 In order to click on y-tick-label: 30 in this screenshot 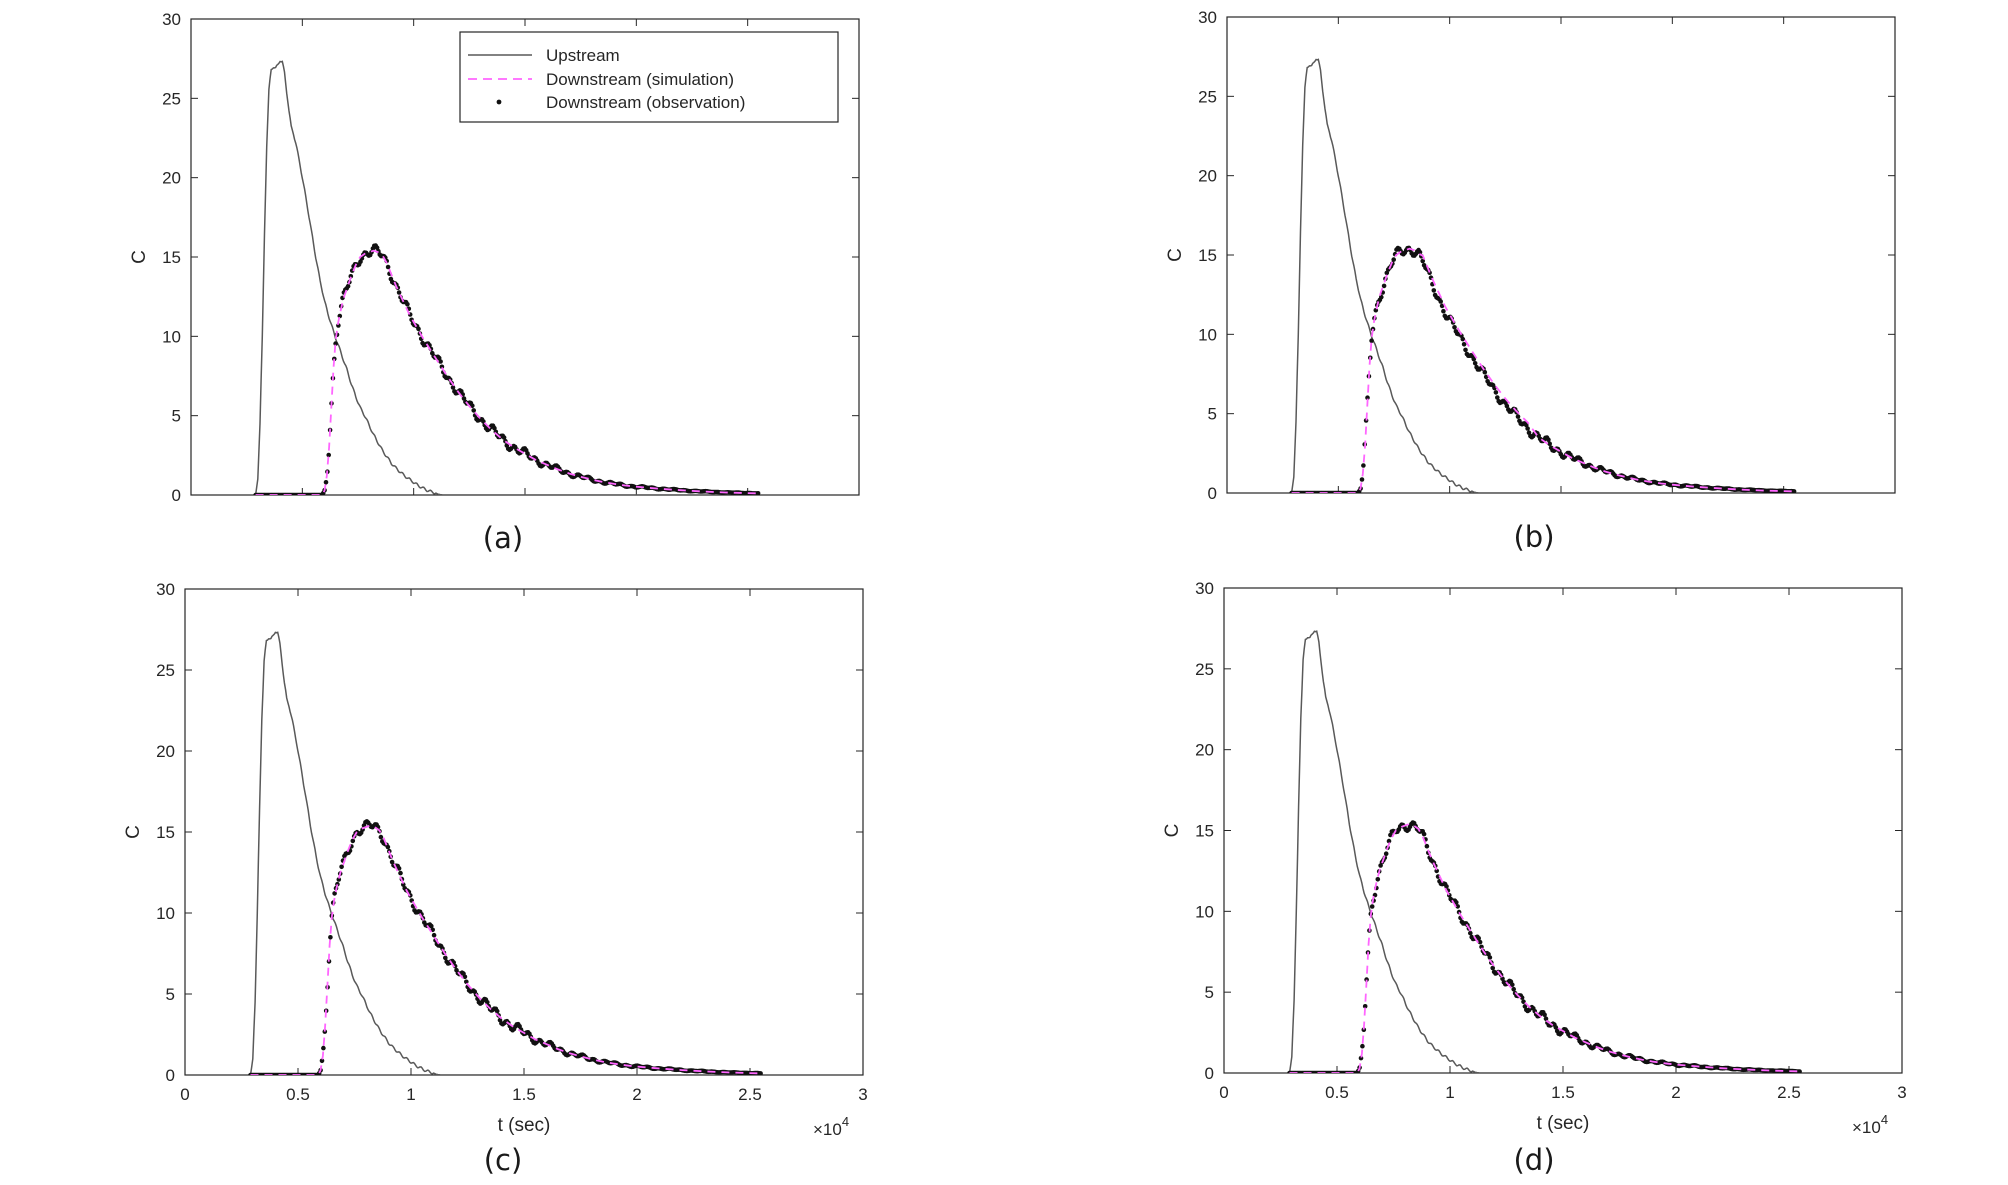, I will do `click(1207, 17)`.